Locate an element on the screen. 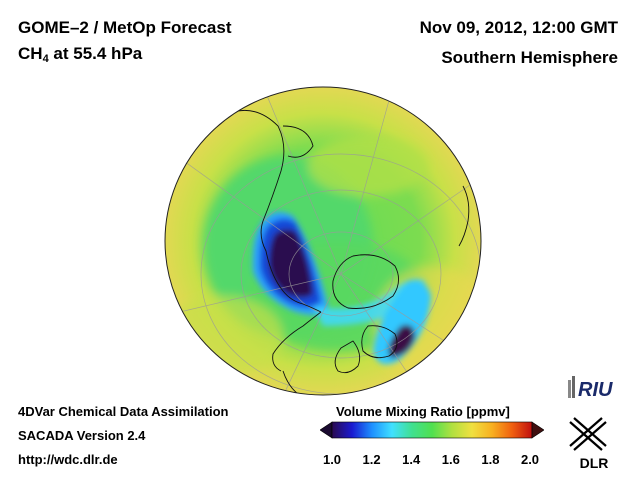 The image size is (640, 480). colorbar-tick-label: 2.0 is located at coordinates (530, 459).